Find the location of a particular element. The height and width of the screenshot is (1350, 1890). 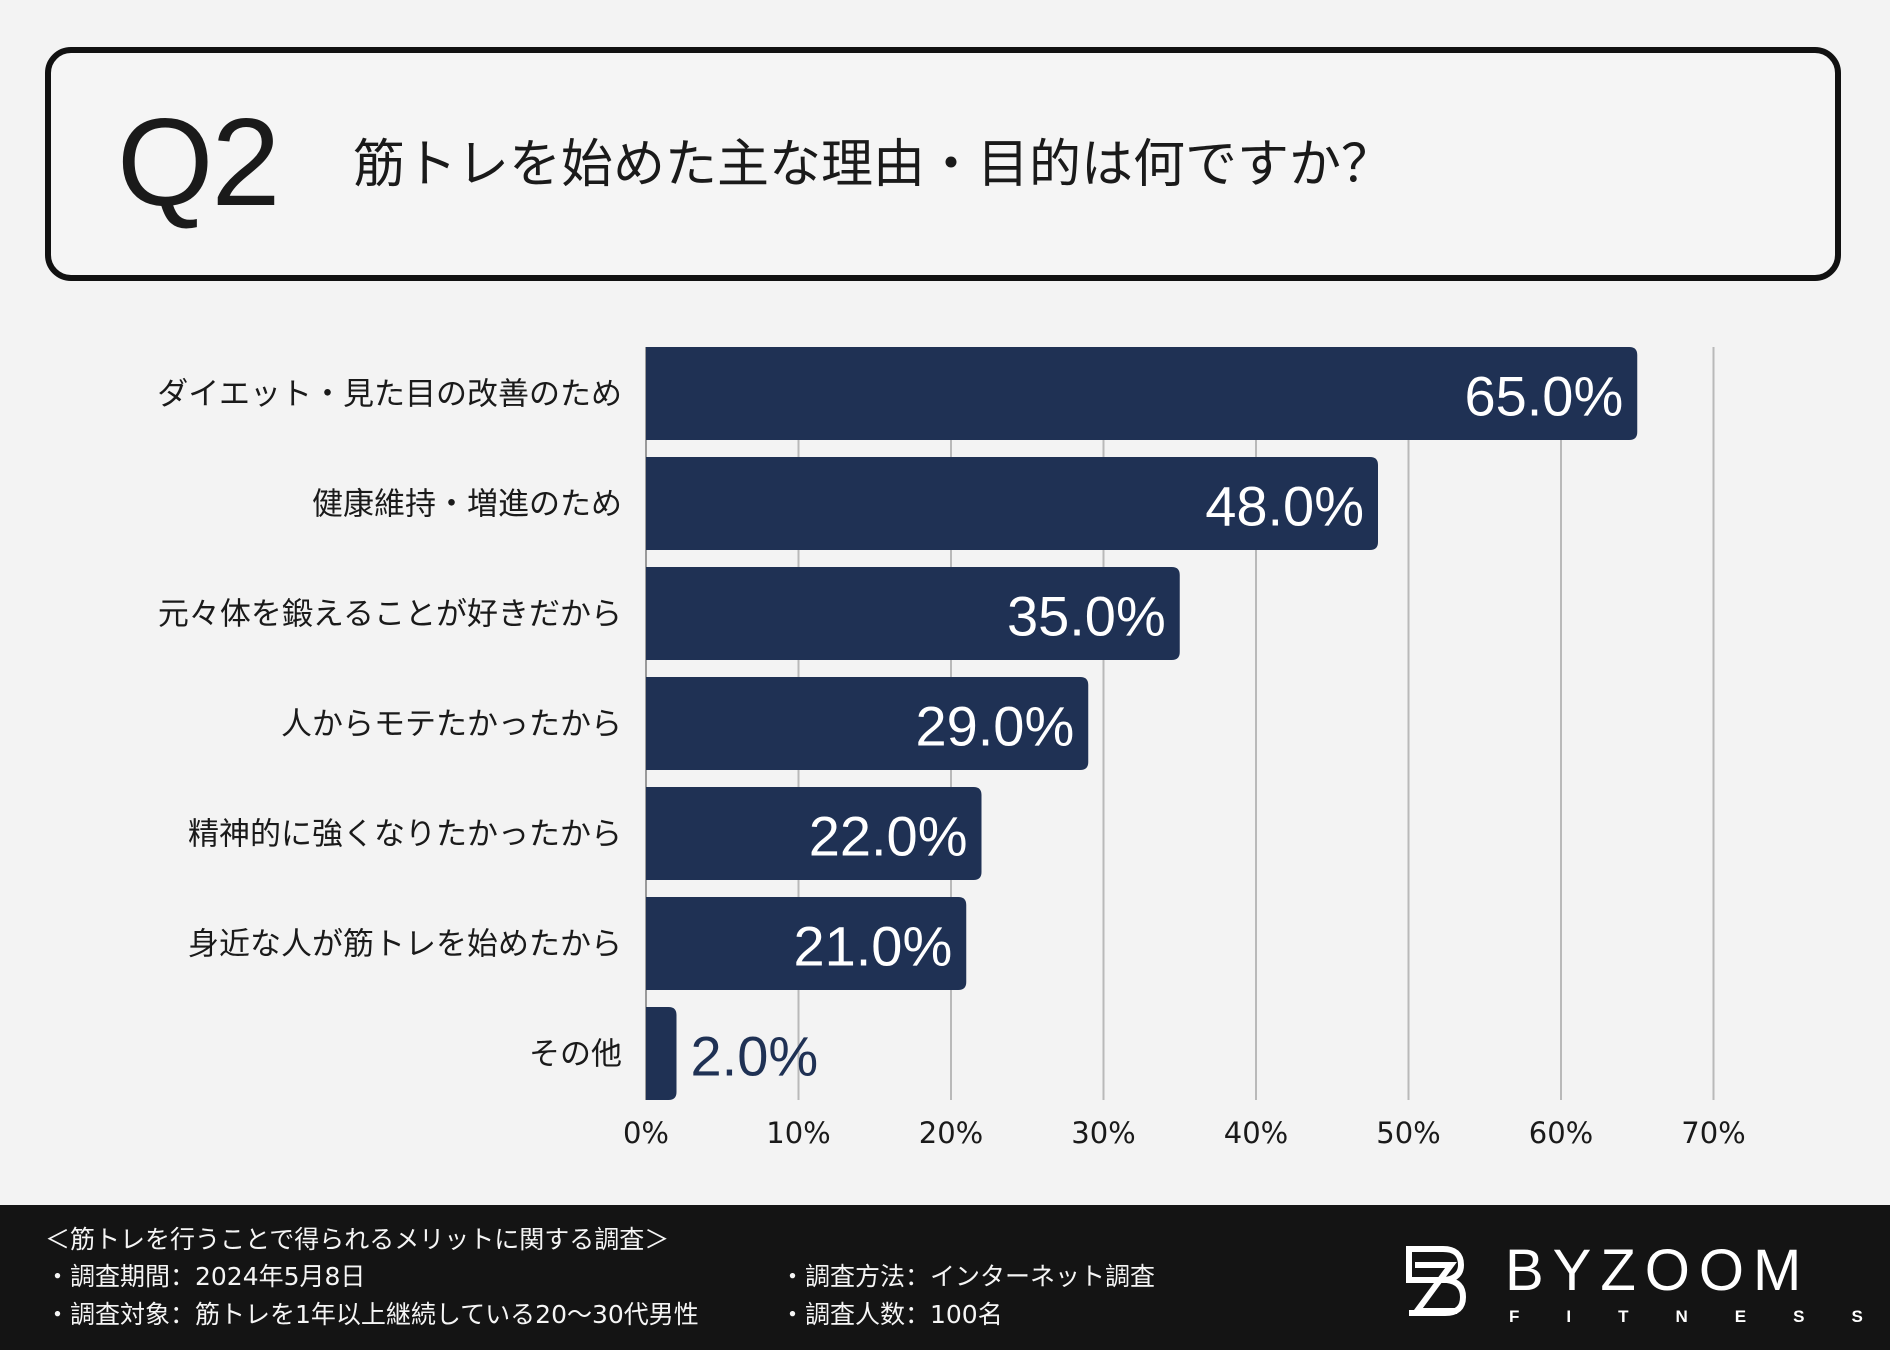

value-label: 35.0% is located at coordinates (1086, 616).